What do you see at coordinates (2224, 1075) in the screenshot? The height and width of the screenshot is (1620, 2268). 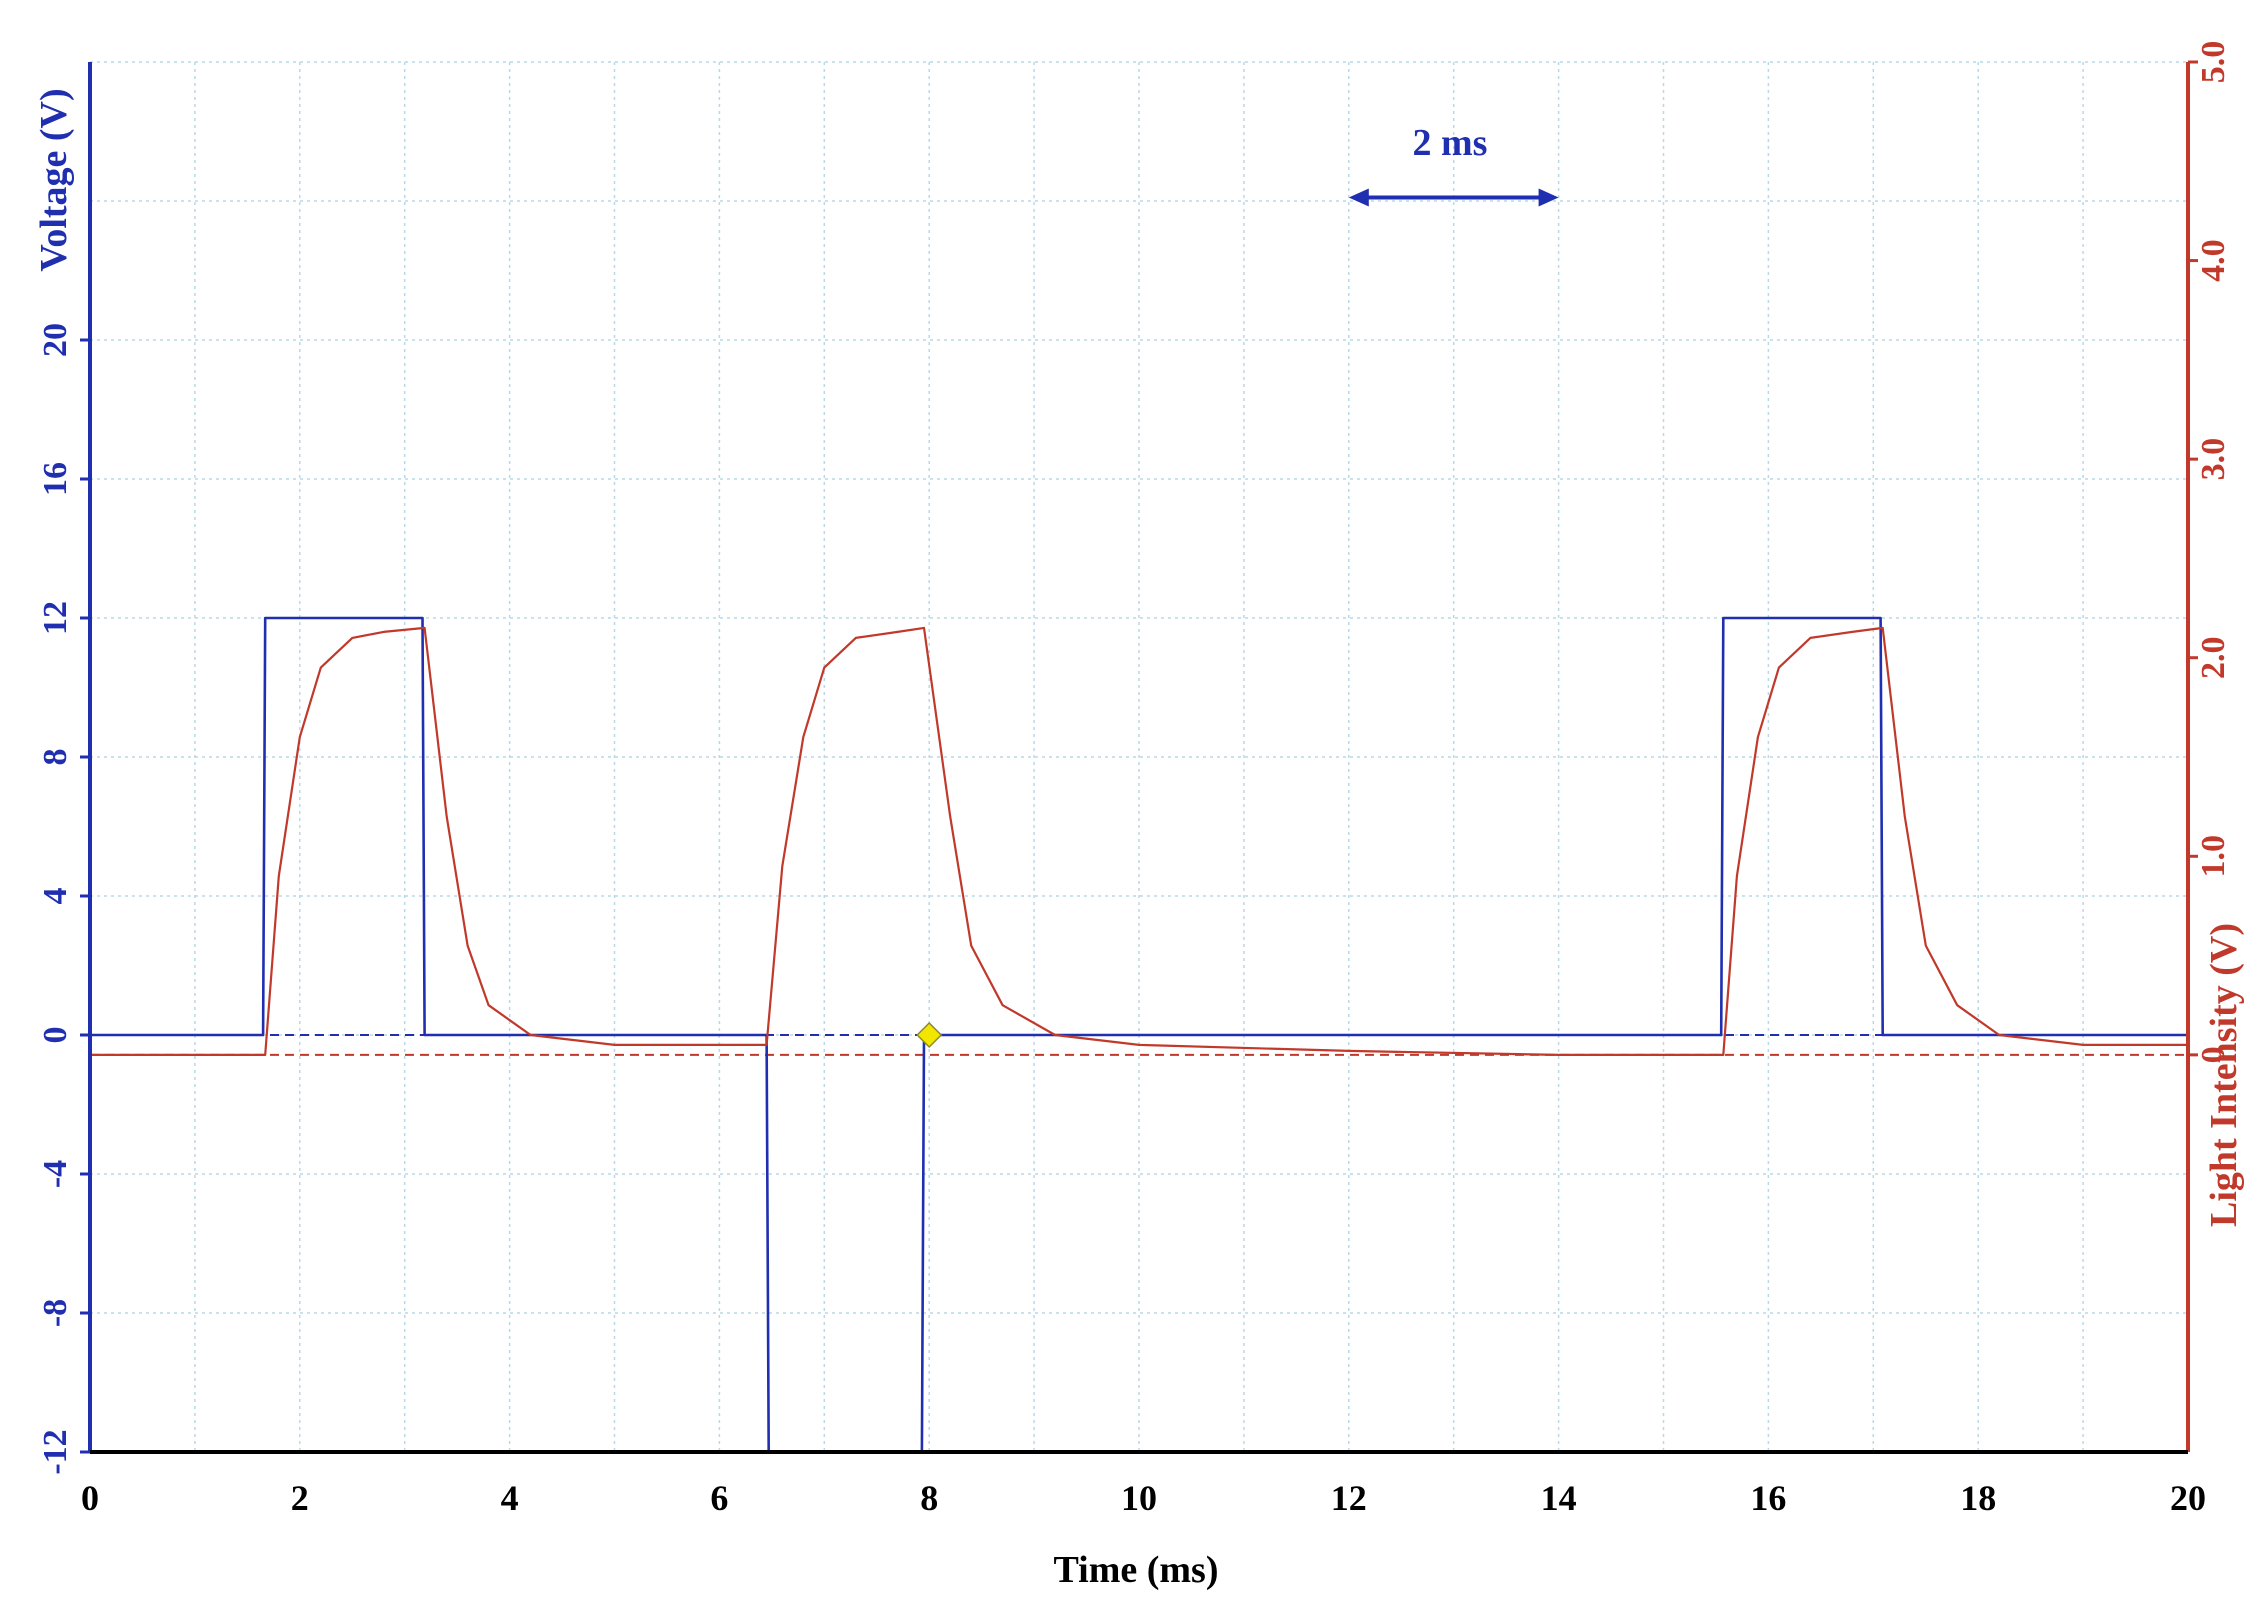 I see `y-axis-label-right: Light Intensity (V)` at bounding box center [2224, 1075].